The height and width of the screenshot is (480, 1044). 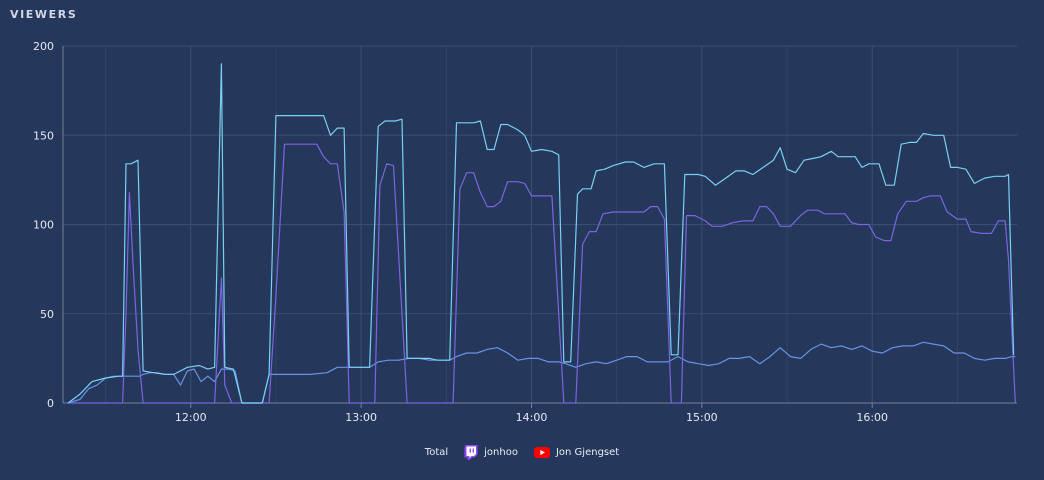 I want to click on x-tick-label: 16:00, so click(x=872, y=417).